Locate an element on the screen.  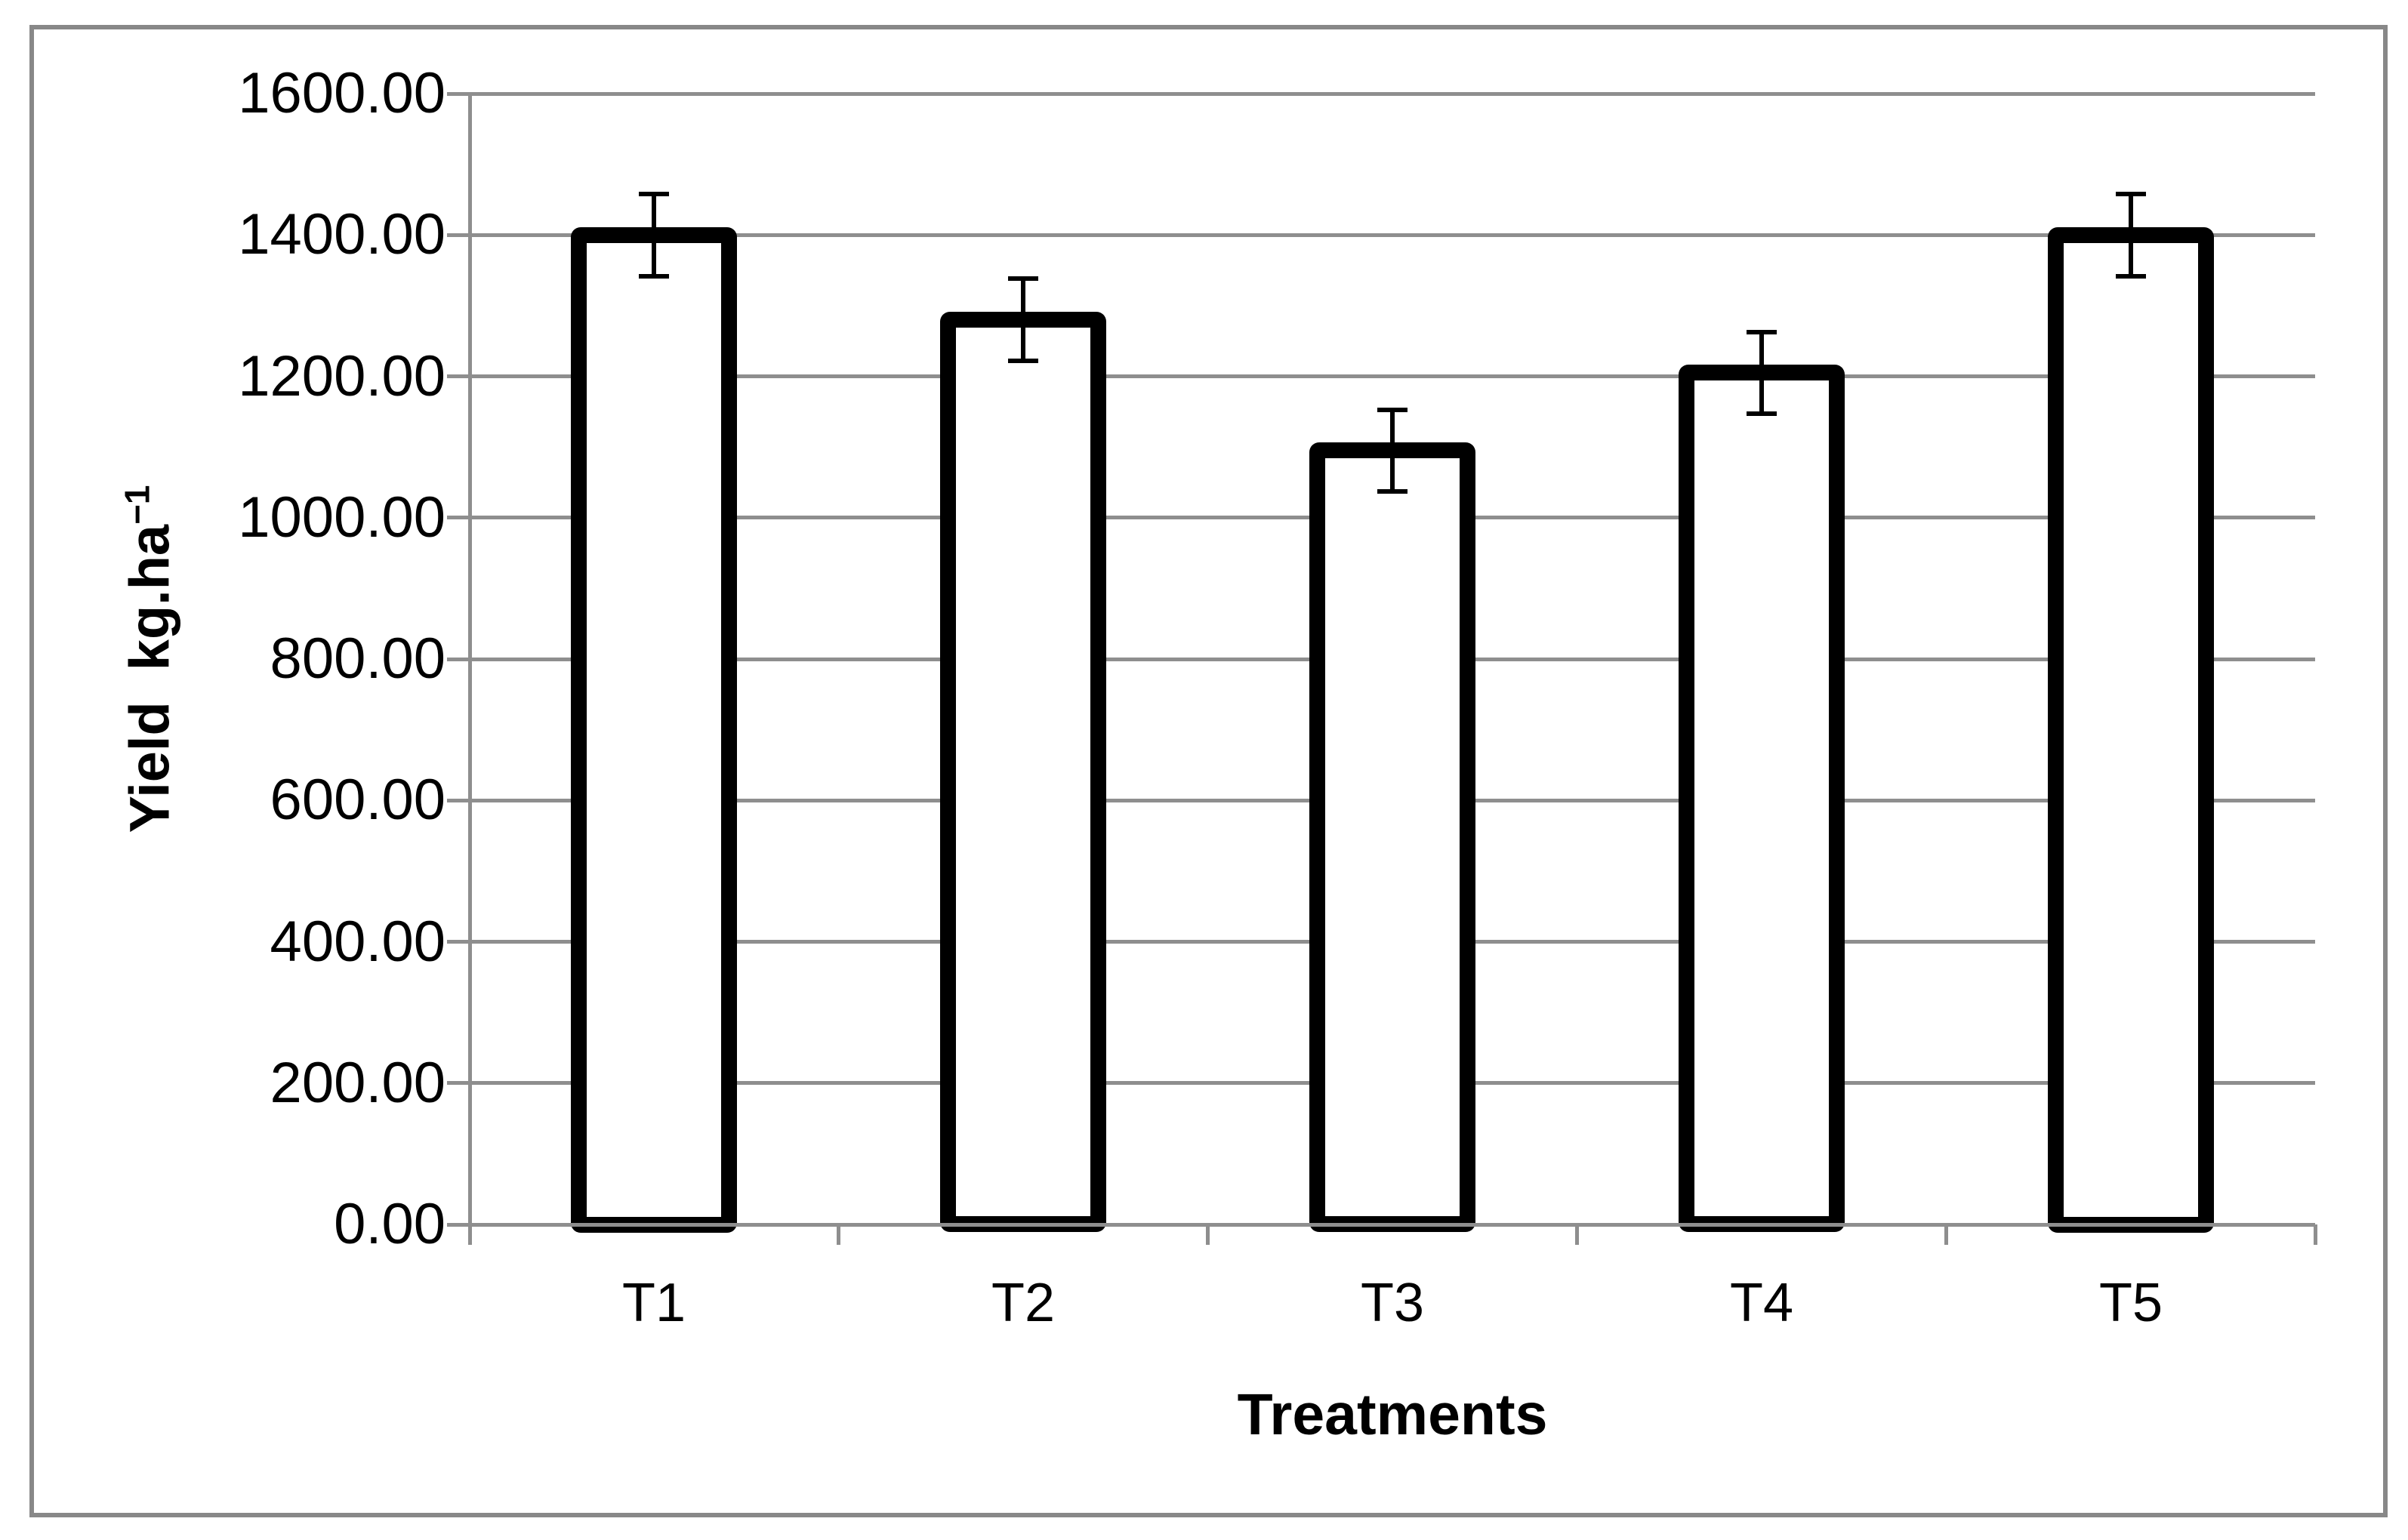
error-bar-T2-top-cap is located at coordinates (1023, 278).